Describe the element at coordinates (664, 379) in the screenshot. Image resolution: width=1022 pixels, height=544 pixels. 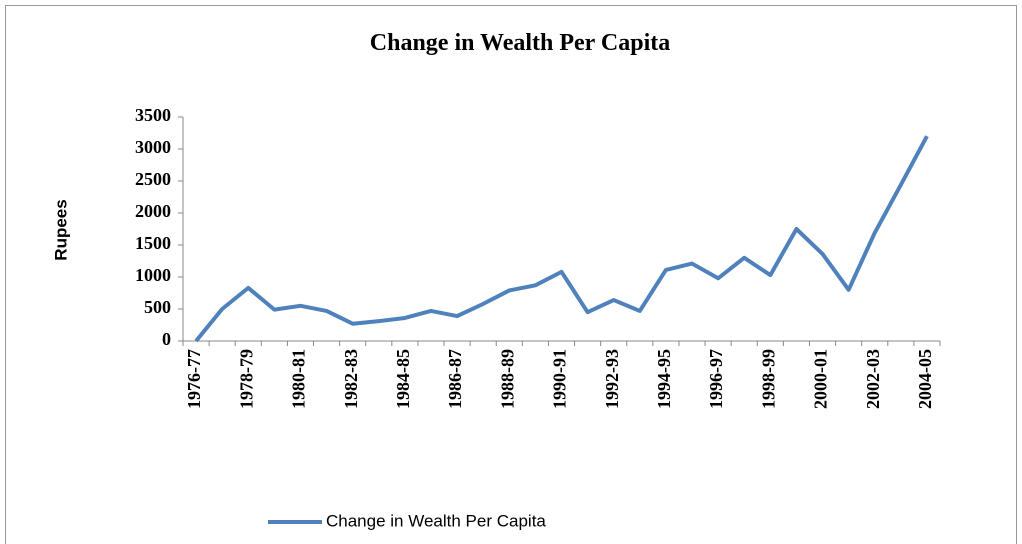
I see `x-tick-label: 1994-95` at that location.